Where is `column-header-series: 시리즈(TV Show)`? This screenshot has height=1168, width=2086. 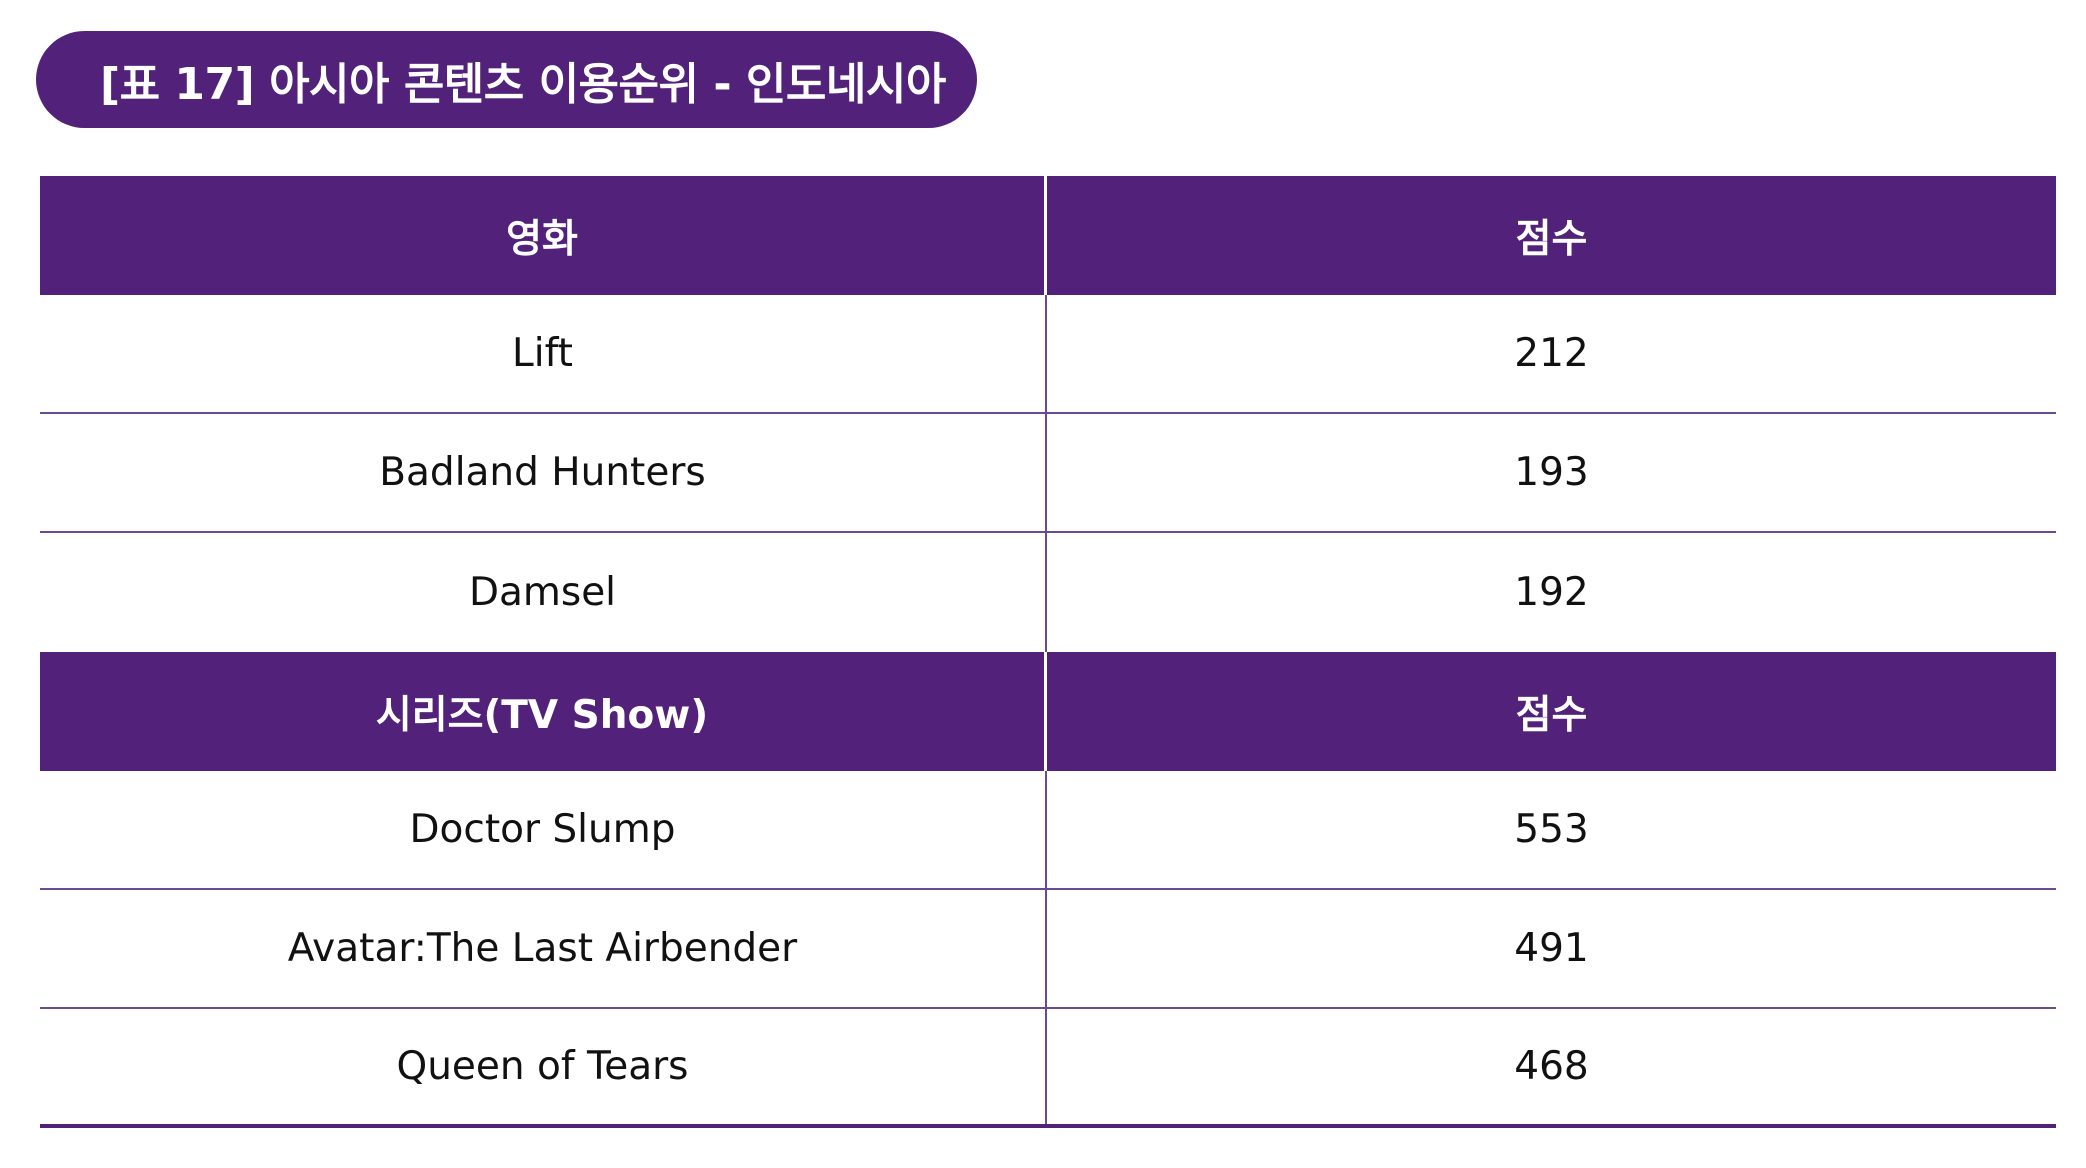
column-header-series: 시리즈(TV Show) is located at coordinates (543, 711).